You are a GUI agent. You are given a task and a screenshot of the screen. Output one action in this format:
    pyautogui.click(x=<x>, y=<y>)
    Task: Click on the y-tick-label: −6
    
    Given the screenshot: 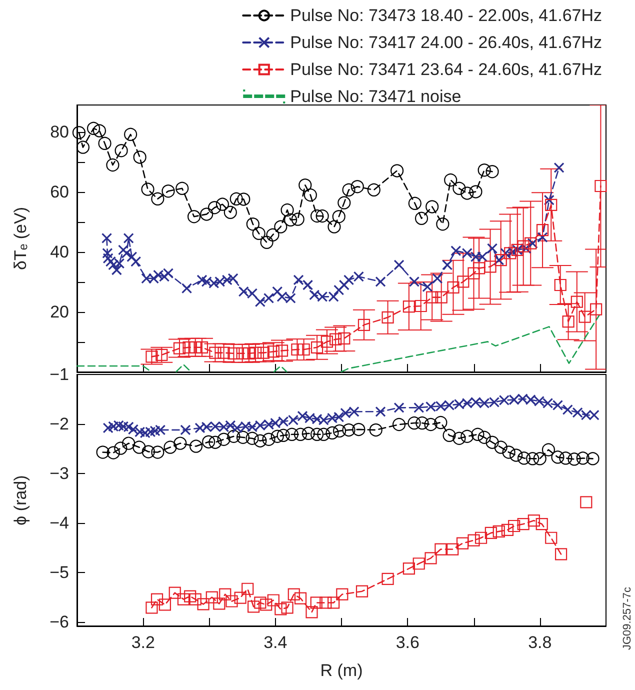 What is the action you would take?
    pyautogui.click(x=59, y=622)
    